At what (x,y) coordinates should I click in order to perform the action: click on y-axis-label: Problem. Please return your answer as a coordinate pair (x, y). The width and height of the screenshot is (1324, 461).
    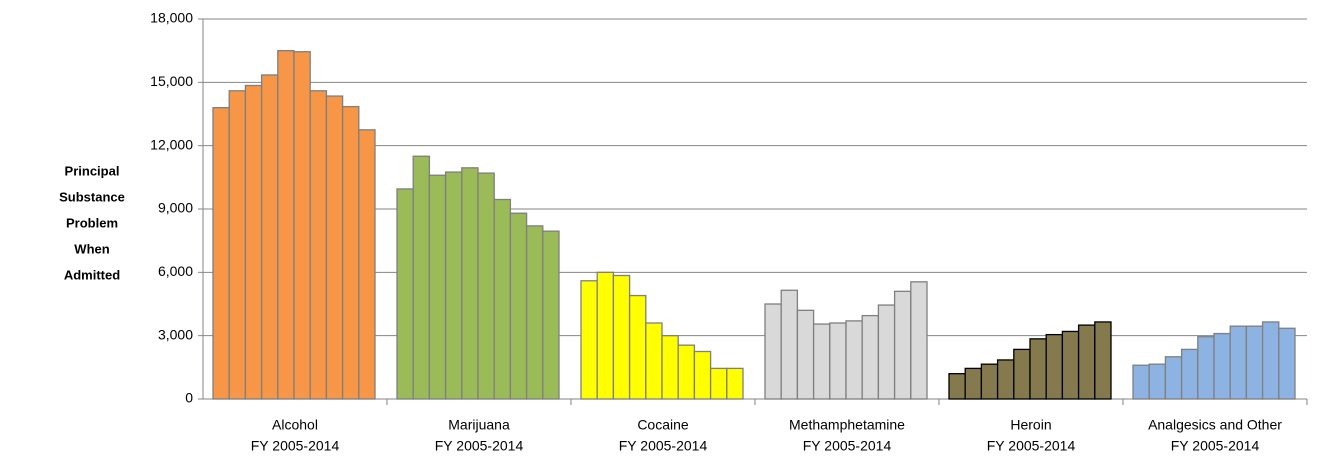
    Looking at the image, I should click on (92, 222).